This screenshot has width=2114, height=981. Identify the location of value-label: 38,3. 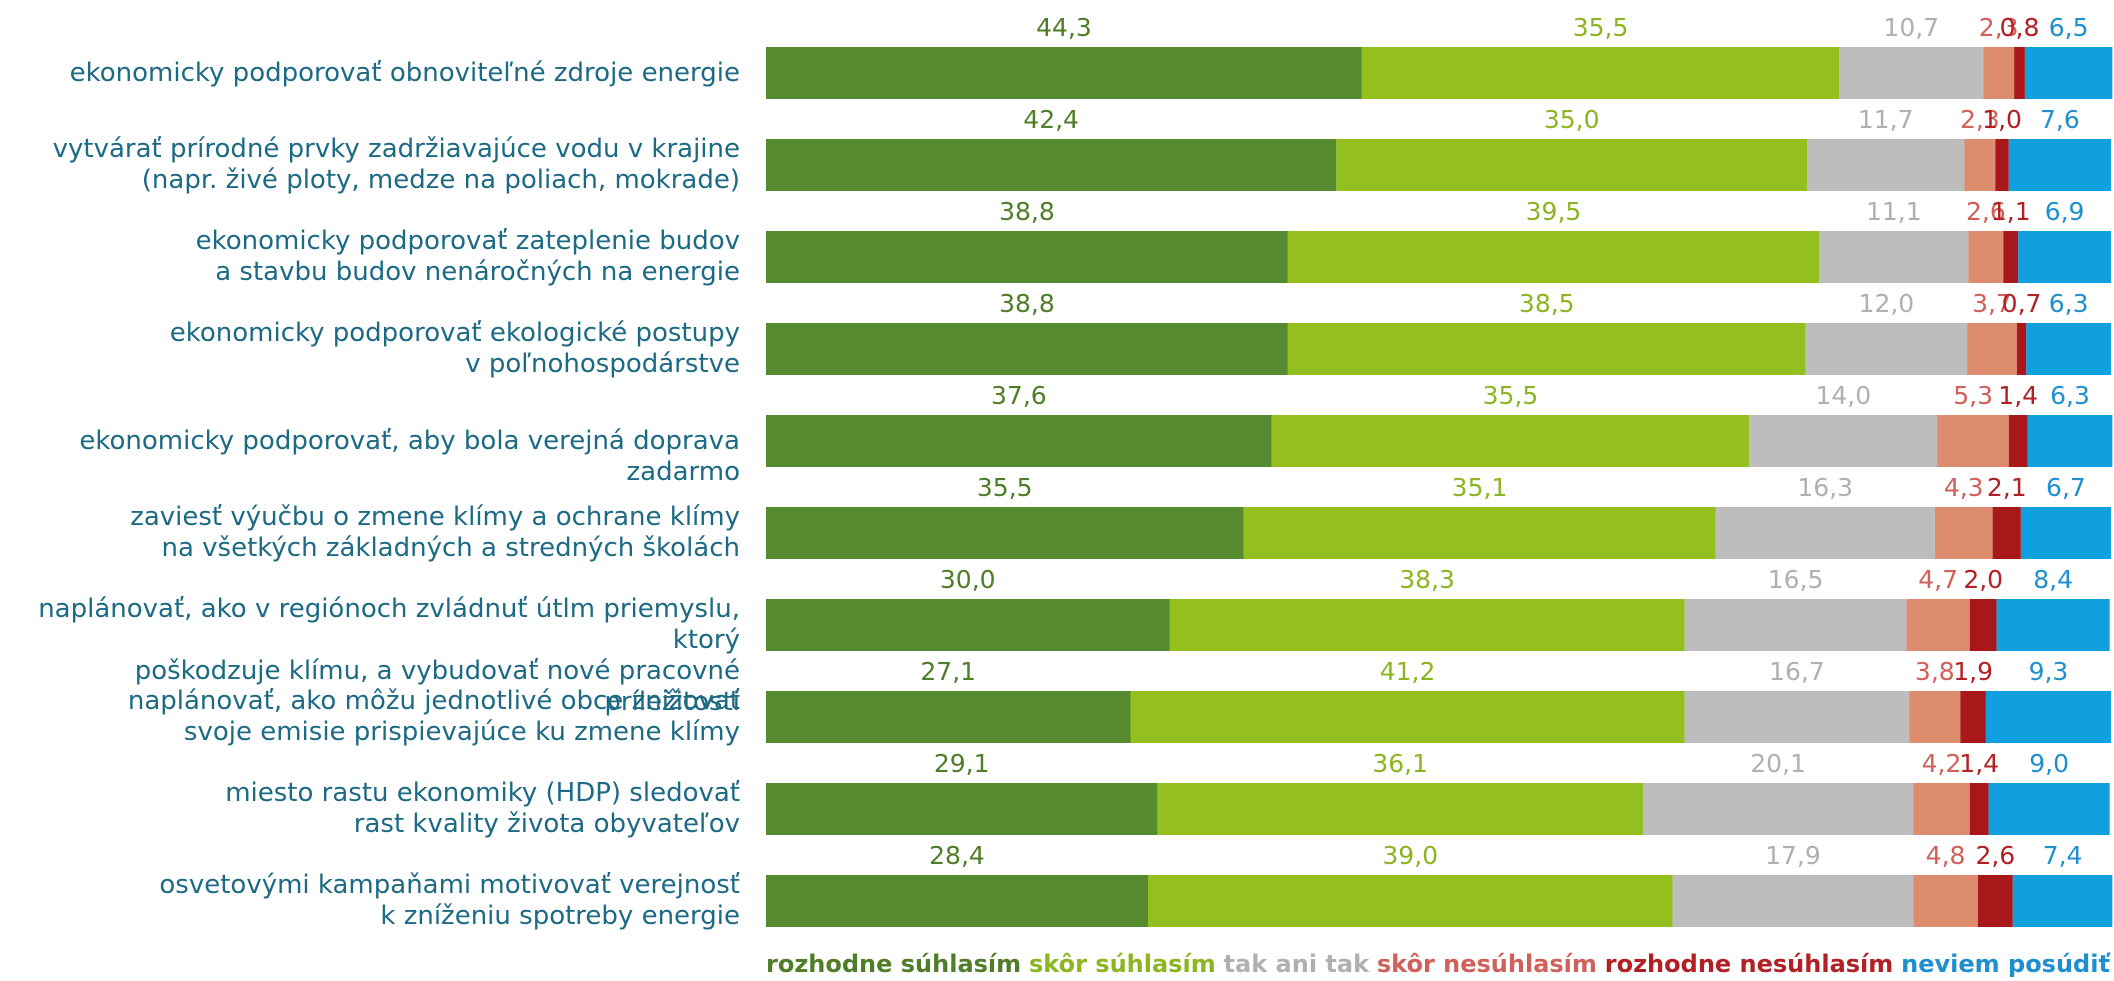
(1427, 579).